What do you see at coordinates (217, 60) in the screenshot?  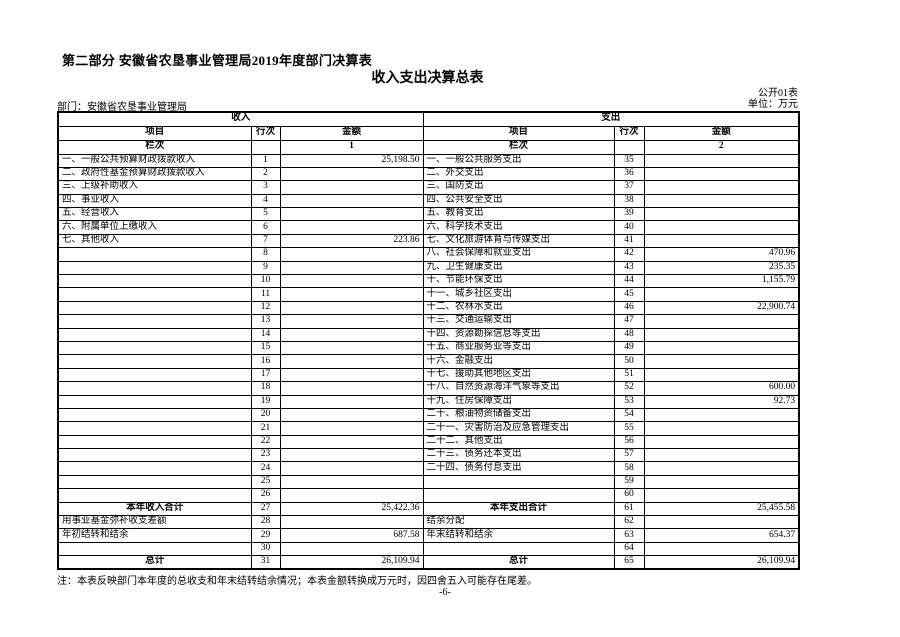 I see `section-title: 第二部分 安徽省农垦事业管理局2019年度部门决算表` at bounding box center [217, 60].